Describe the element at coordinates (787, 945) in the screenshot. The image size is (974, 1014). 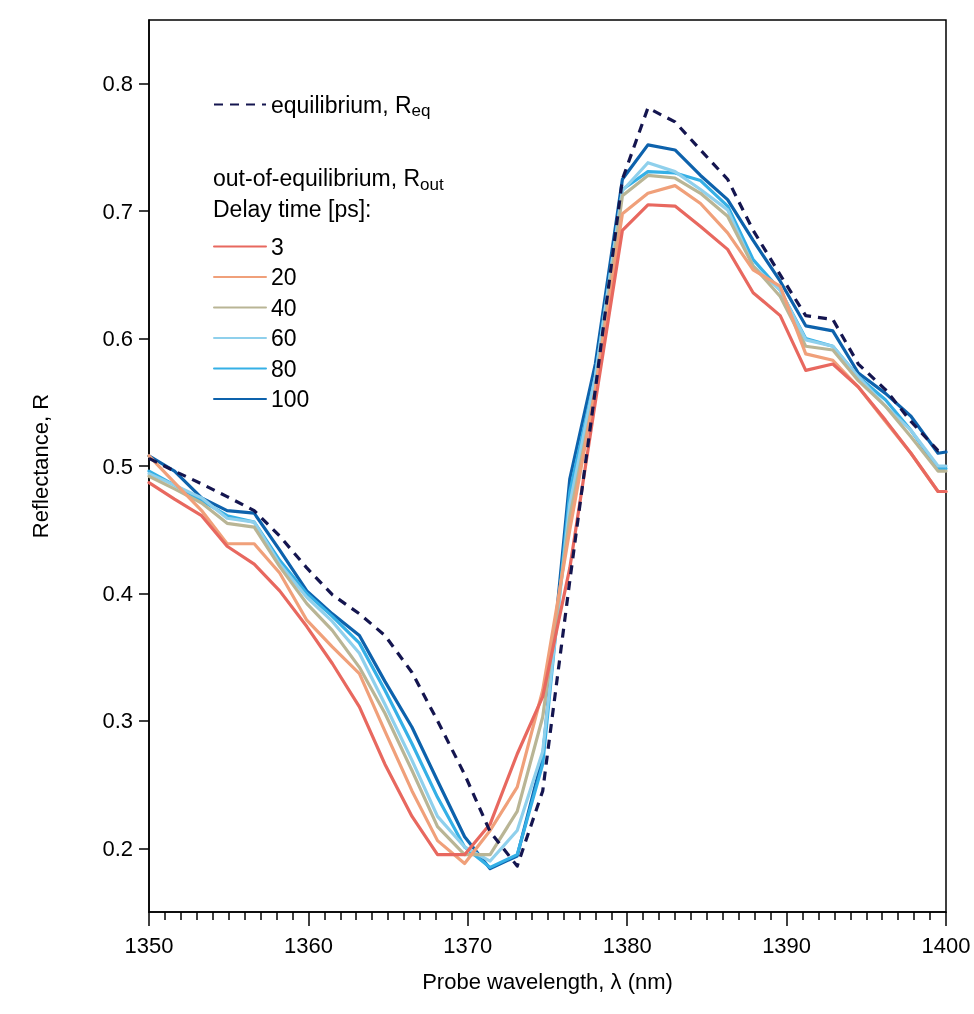
I see `x-tick-label: 1390` at that location.